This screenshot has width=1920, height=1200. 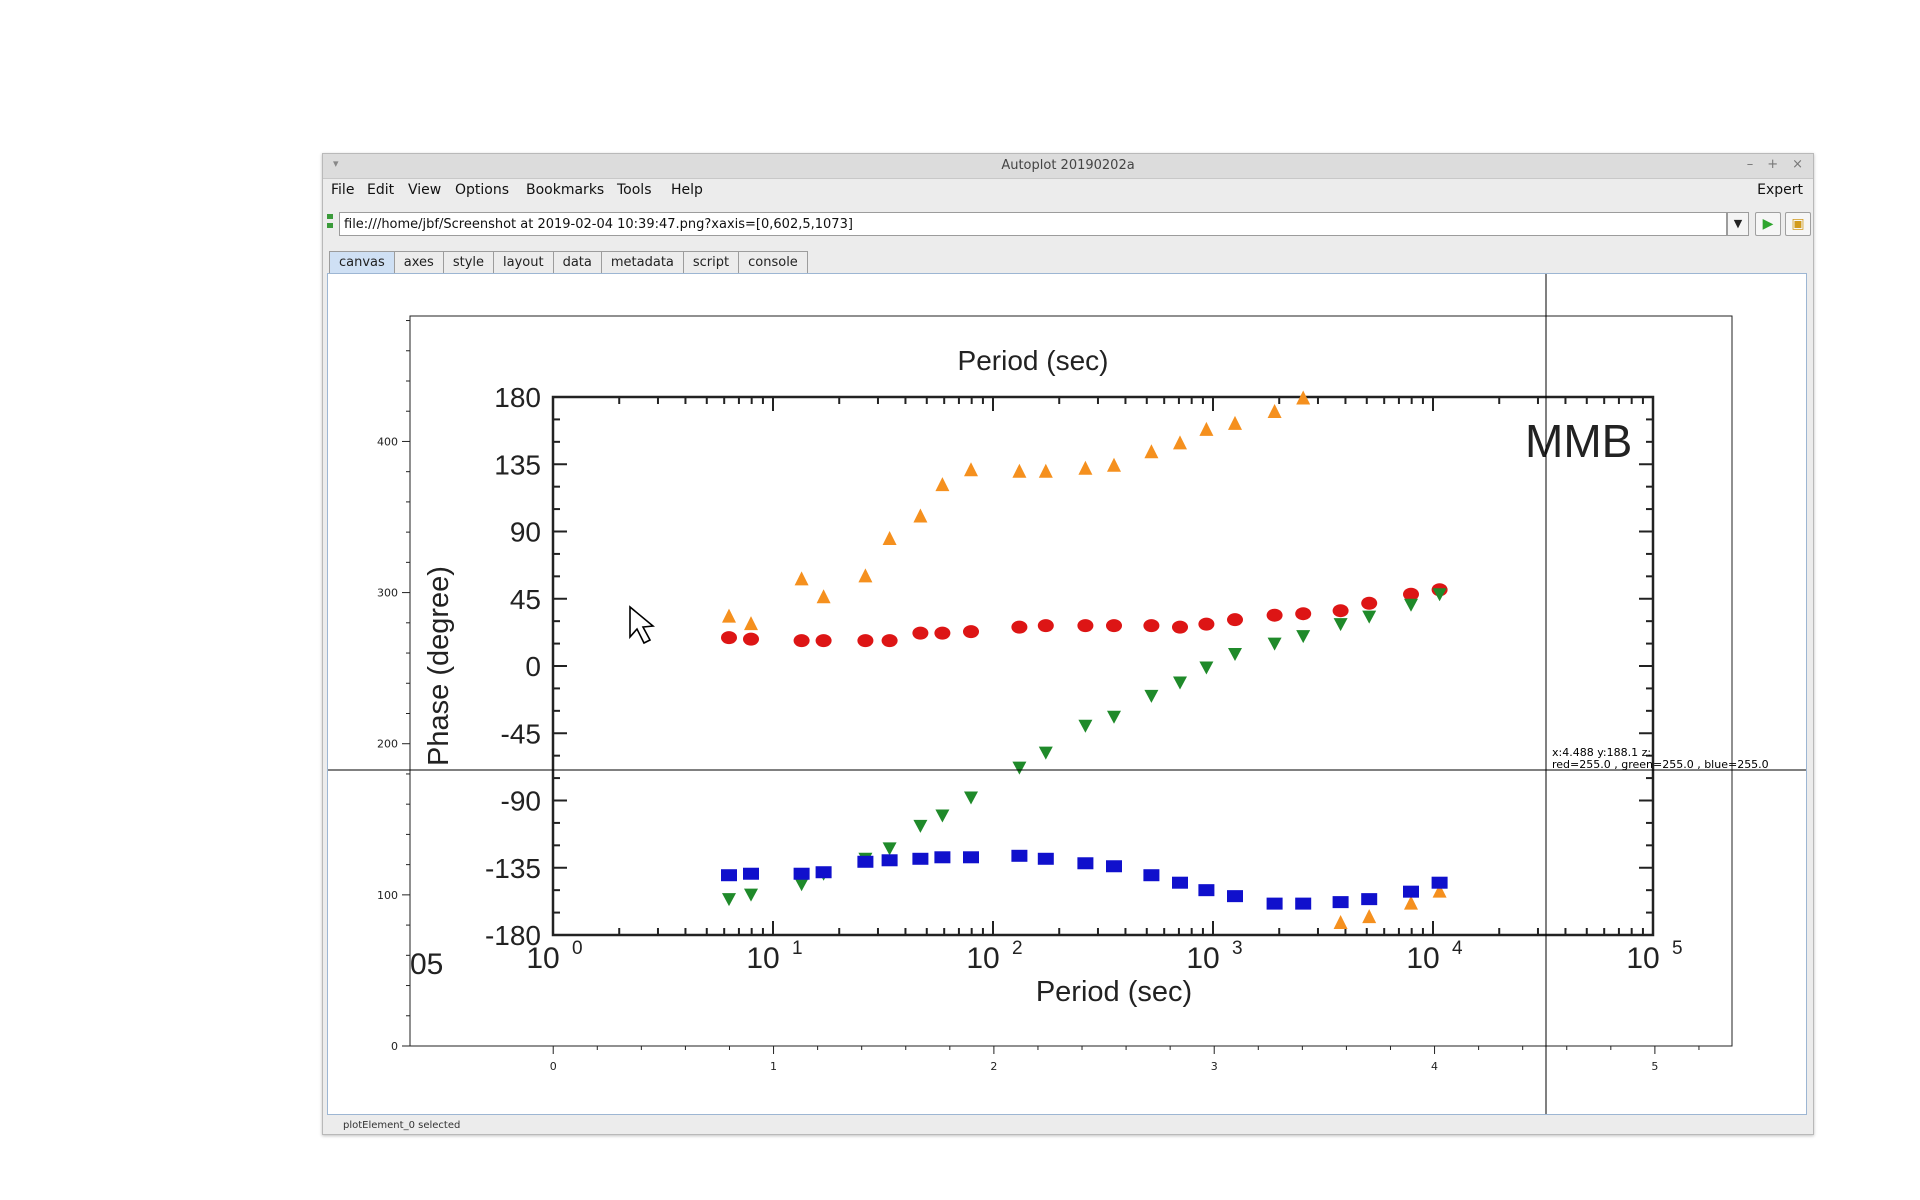 I want to click on maximize-icon: +, so click(x=1773, y=164).